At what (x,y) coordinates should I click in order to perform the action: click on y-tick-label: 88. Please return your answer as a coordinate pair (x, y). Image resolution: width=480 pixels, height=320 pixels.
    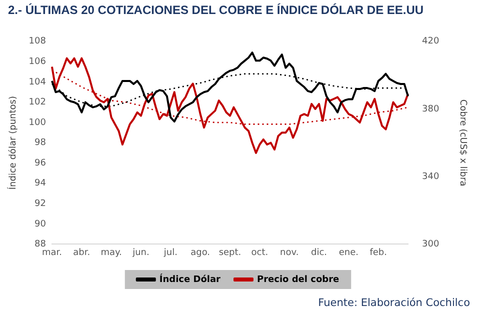
    Looking at the image, I should click on (40, 245).